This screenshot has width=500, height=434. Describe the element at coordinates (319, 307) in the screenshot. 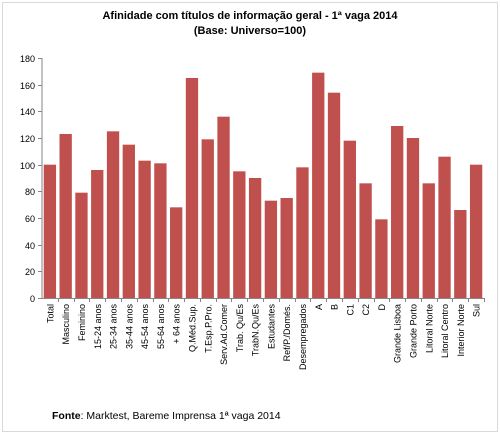

I see `x-tick-label: A` at that location.